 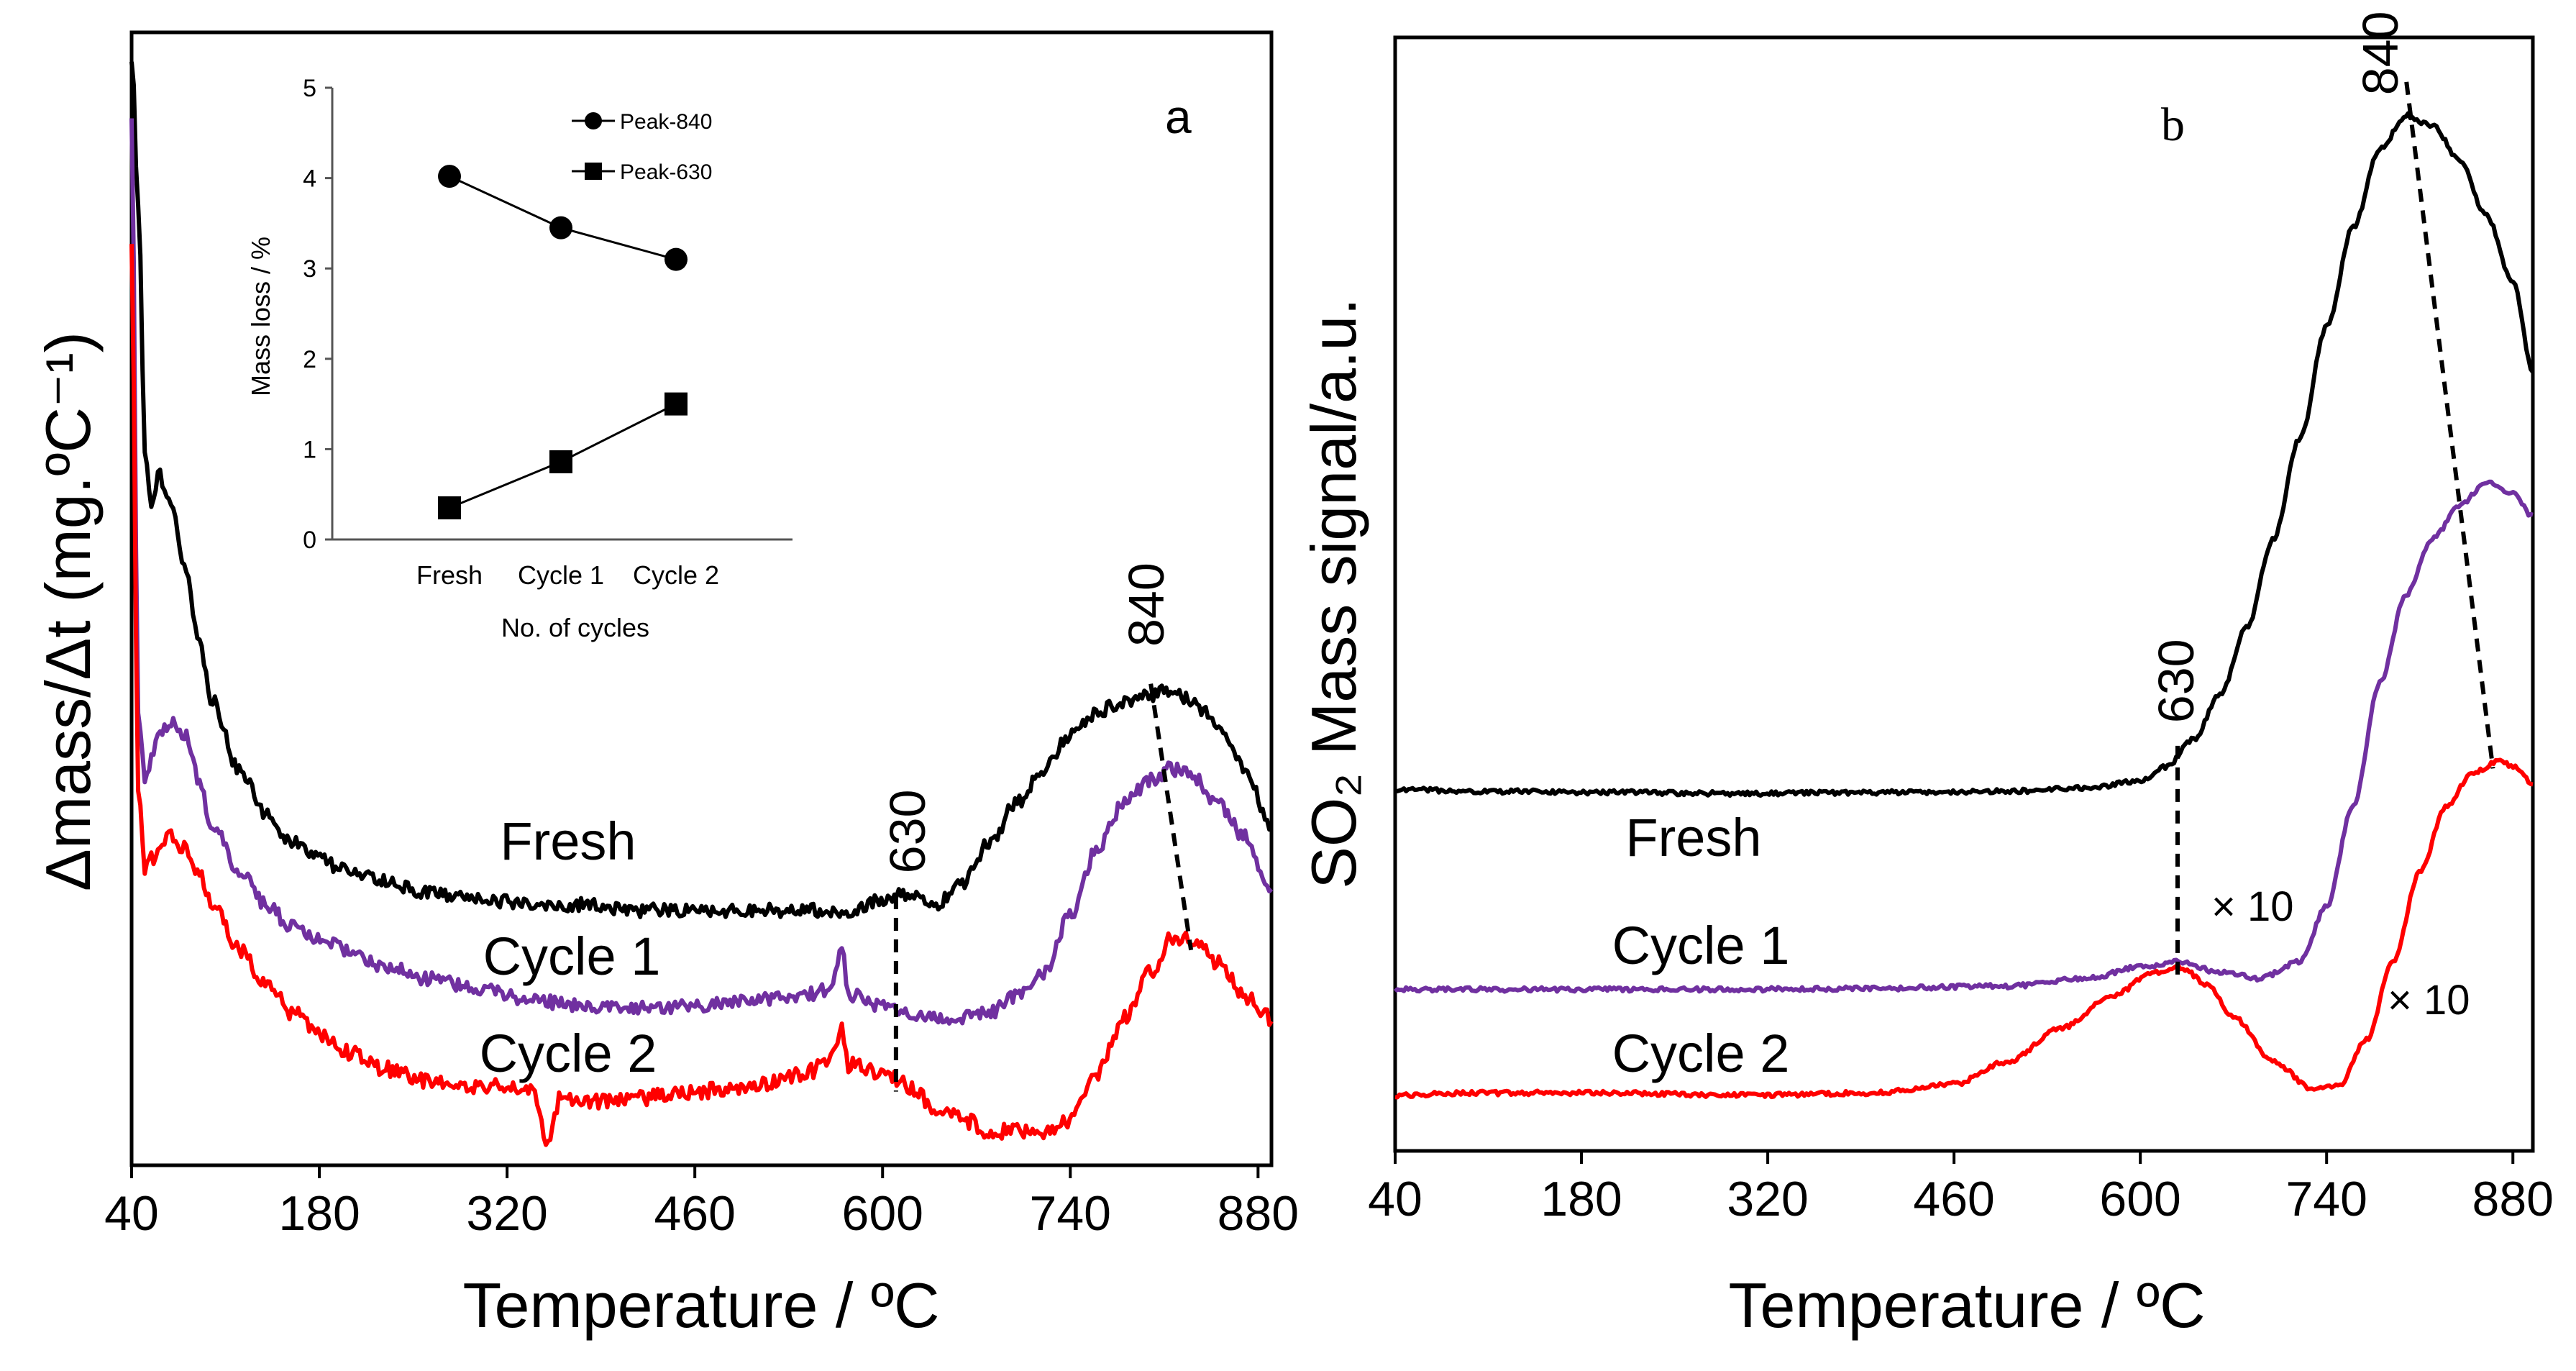 I want to click on inset-y-tick-label-0: 0, so click(x=309, y=540).